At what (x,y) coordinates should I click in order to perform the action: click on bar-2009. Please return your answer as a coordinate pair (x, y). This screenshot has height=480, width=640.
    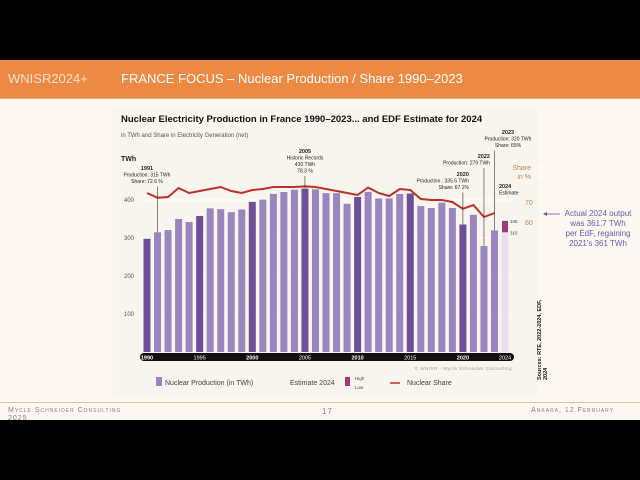
    Looking at the image, I should click on (347, 277).